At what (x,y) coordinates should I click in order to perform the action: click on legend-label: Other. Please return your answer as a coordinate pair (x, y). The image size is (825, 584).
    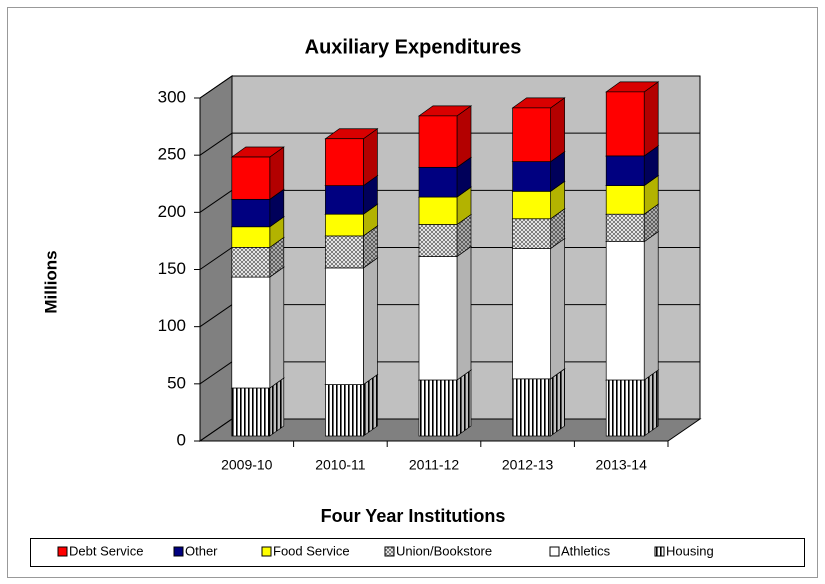
    Looking at the image, I should click on (201, 550).